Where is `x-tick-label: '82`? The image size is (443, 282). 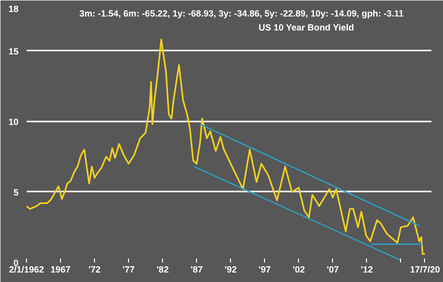 x-tick-label: '82 is located at coordinates (162, 269).